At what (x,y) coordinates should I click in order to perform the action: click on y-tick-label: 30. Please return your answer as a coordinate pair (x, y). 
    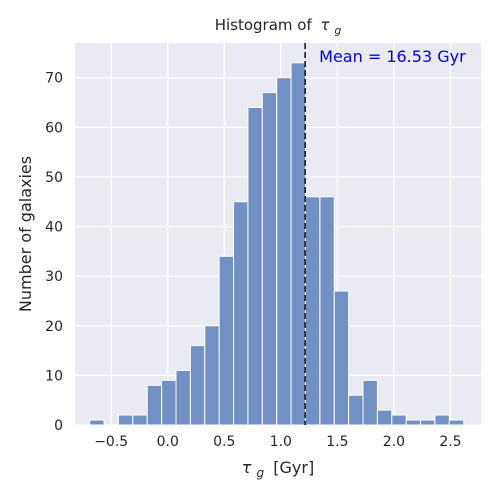
    Looking at the image, I should click on (54, 277).